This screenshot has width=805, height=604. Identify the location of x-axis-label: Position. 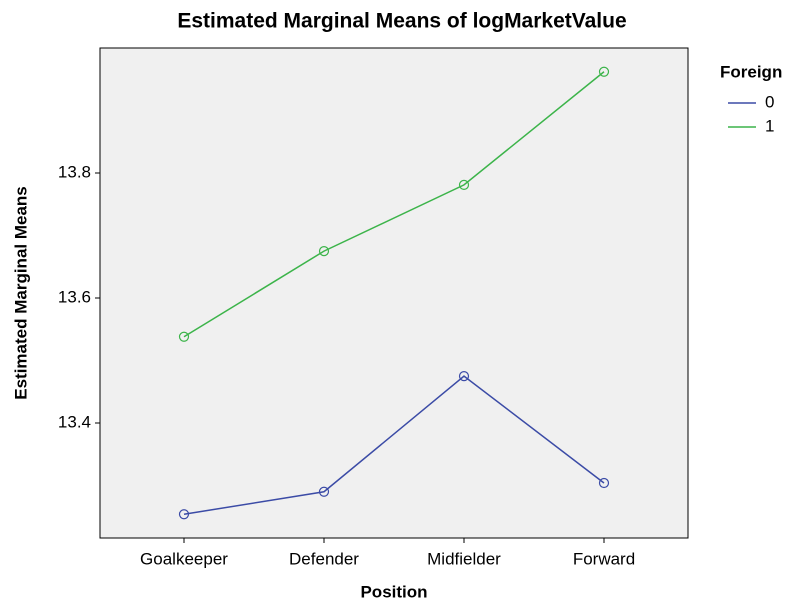
(393, 591).